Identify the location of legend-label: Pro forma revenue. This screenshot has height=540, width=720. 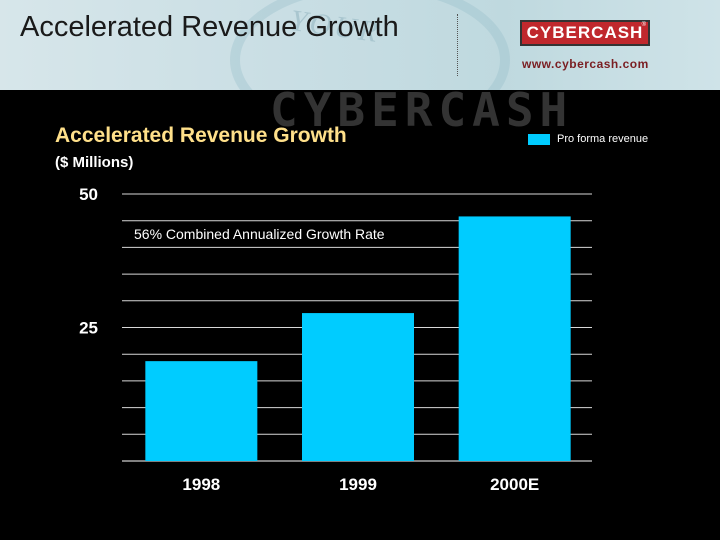
(603, 139).